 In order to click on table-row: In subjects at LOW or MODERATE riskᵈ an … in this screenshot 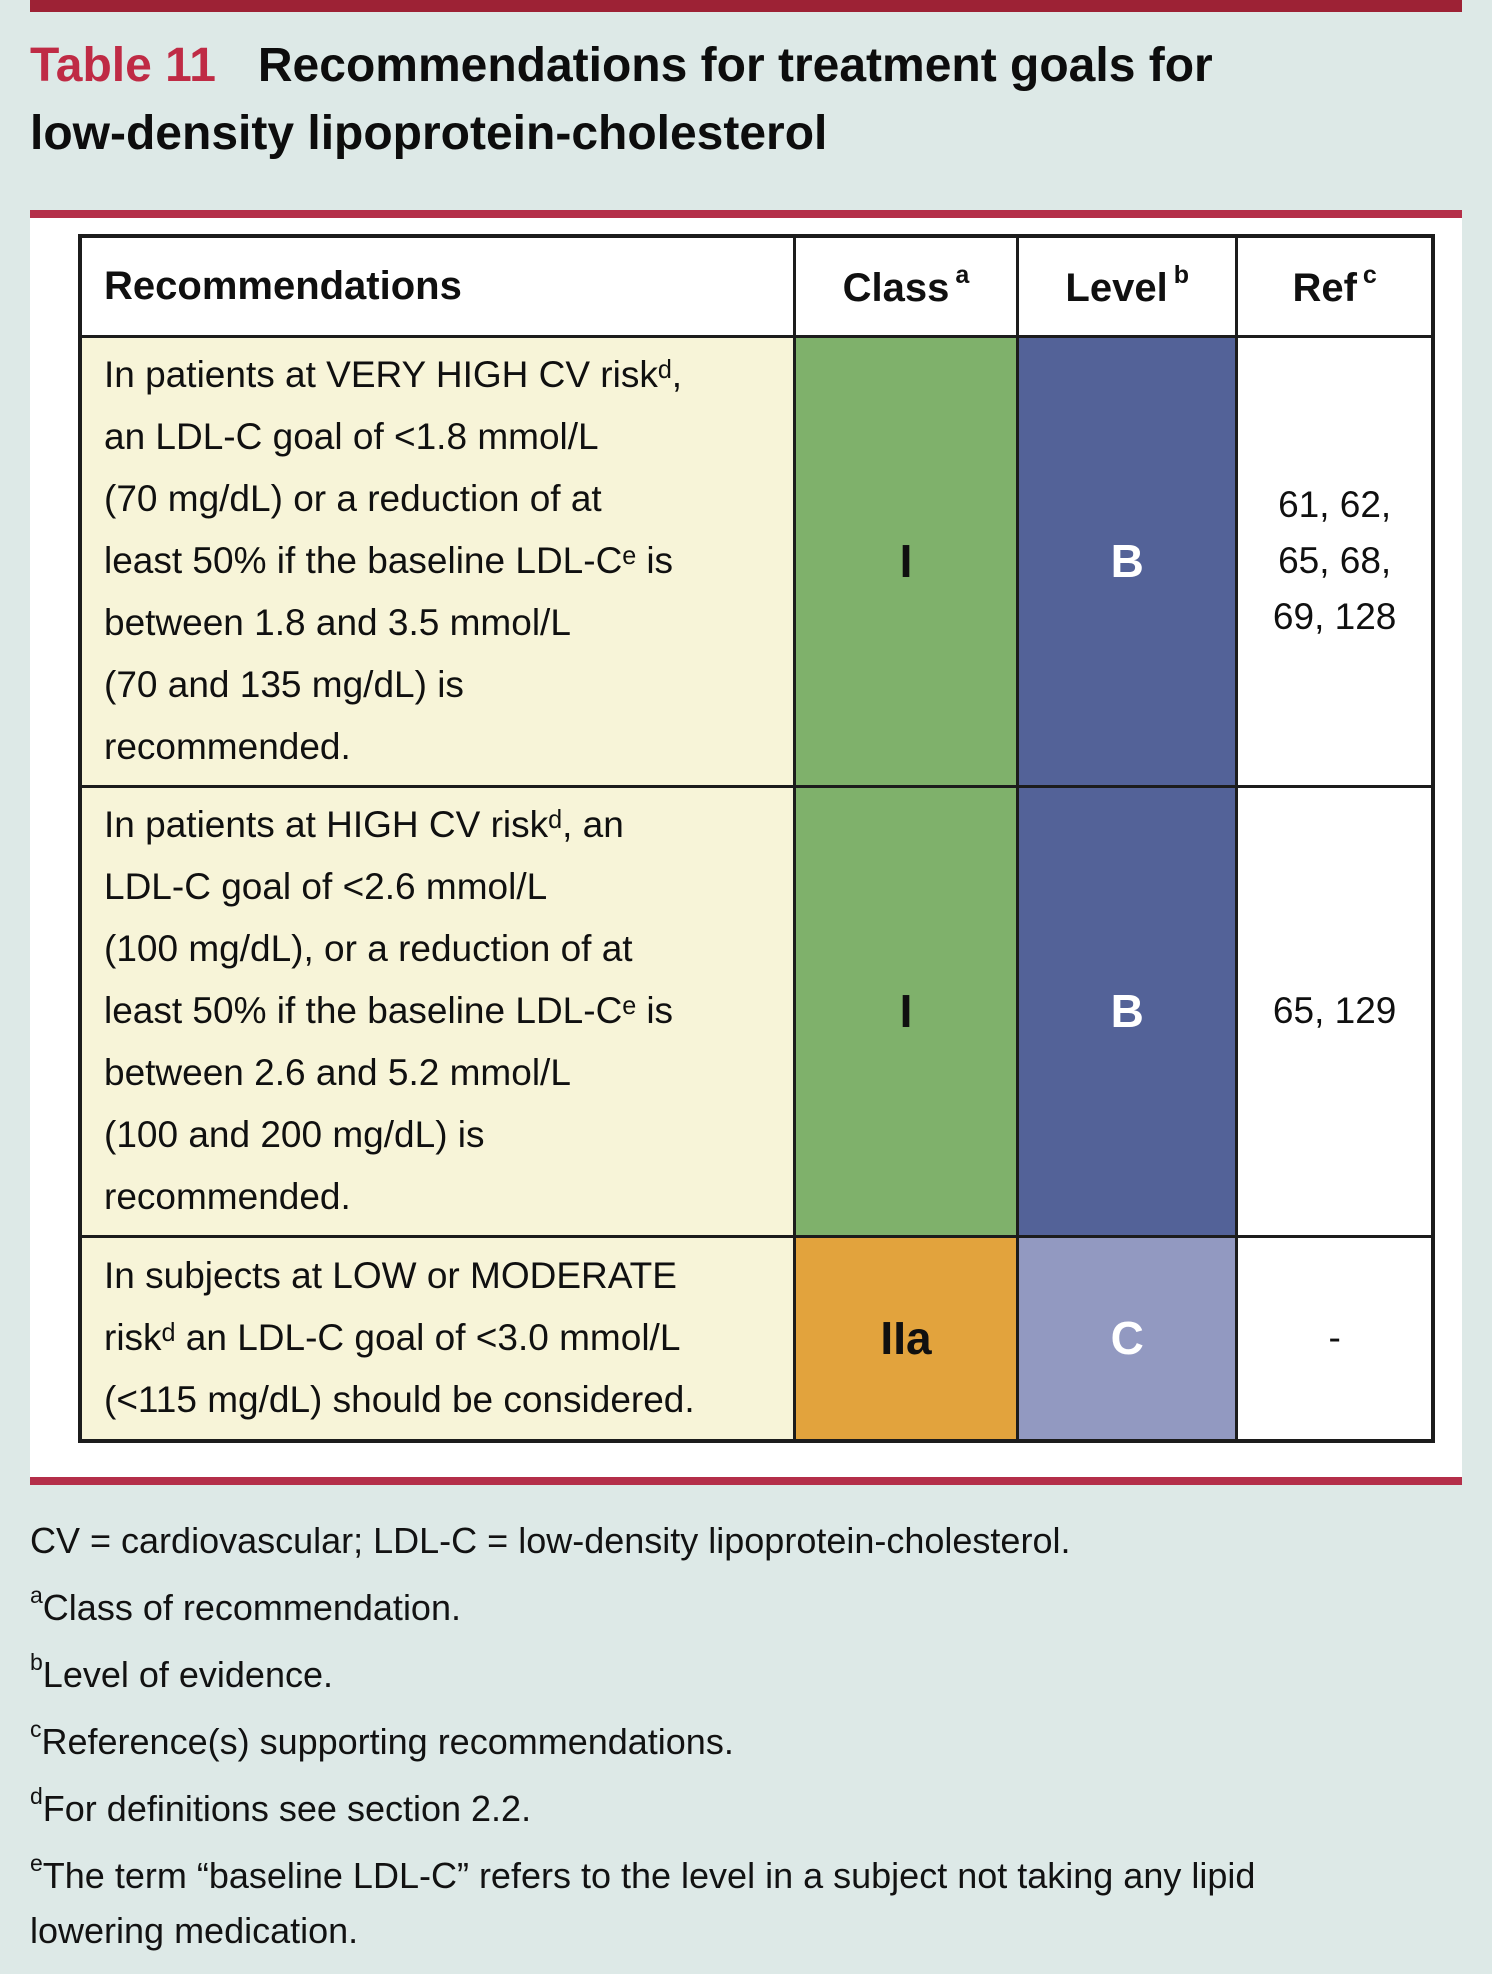, I will do `click(756, 1338)`.